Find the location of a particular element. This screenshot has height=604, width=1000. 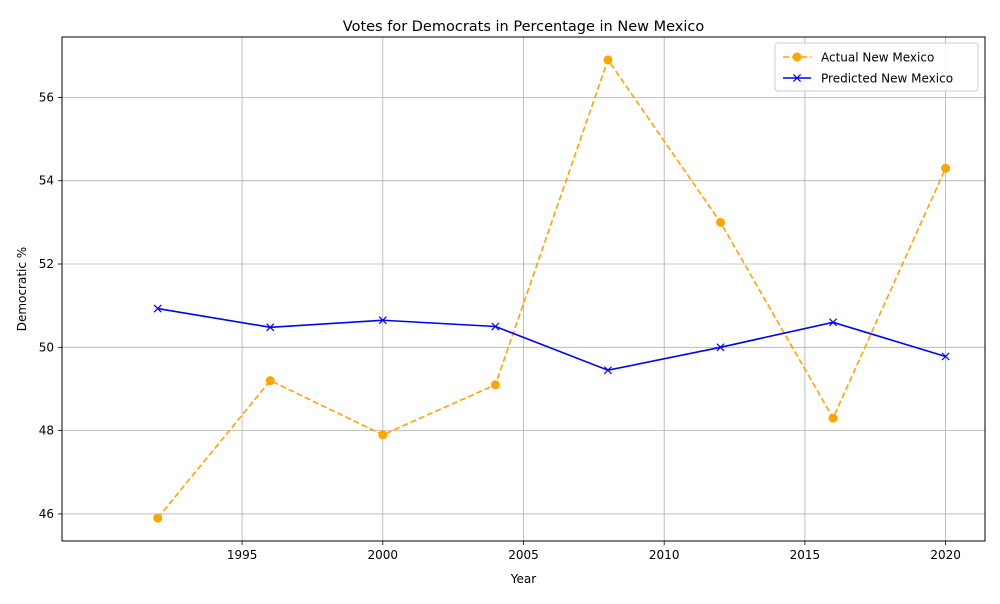

y-tick-label: 56 is located at coordinates (46, 97).